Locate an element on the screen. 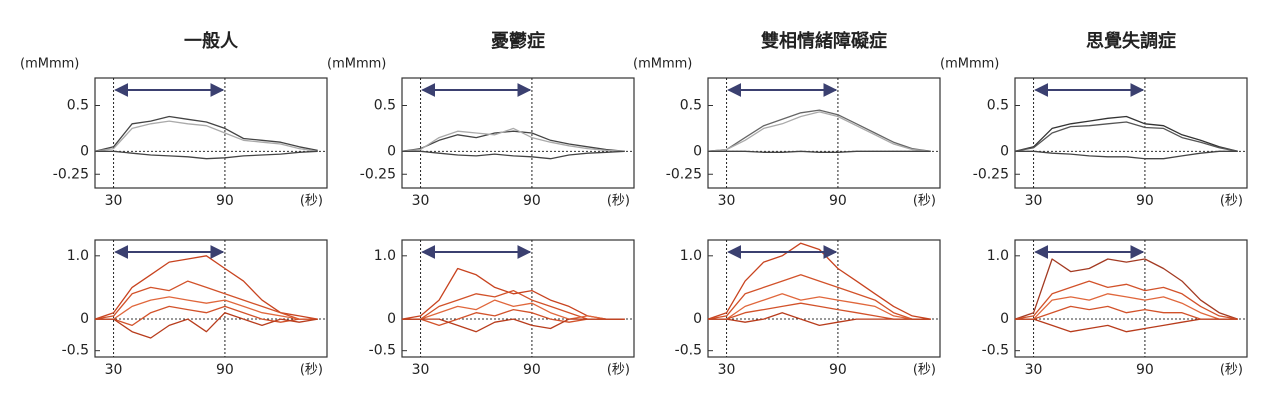 This screenshot has width=1280, height=410. panel-title: 憂鬱症 is located at coordinates (518, 41).